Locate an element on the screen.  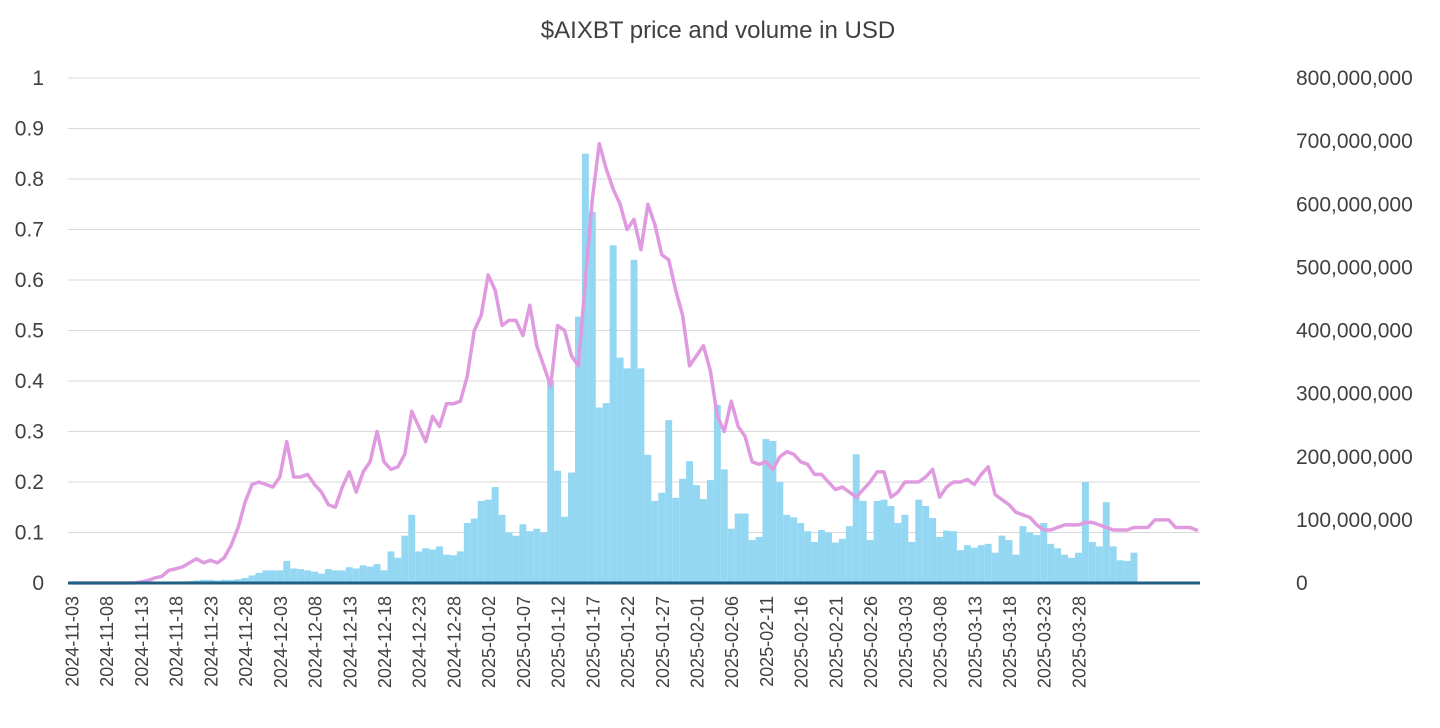
right-tick-label: 500,000,000 is located at coordinates (1354, 267).